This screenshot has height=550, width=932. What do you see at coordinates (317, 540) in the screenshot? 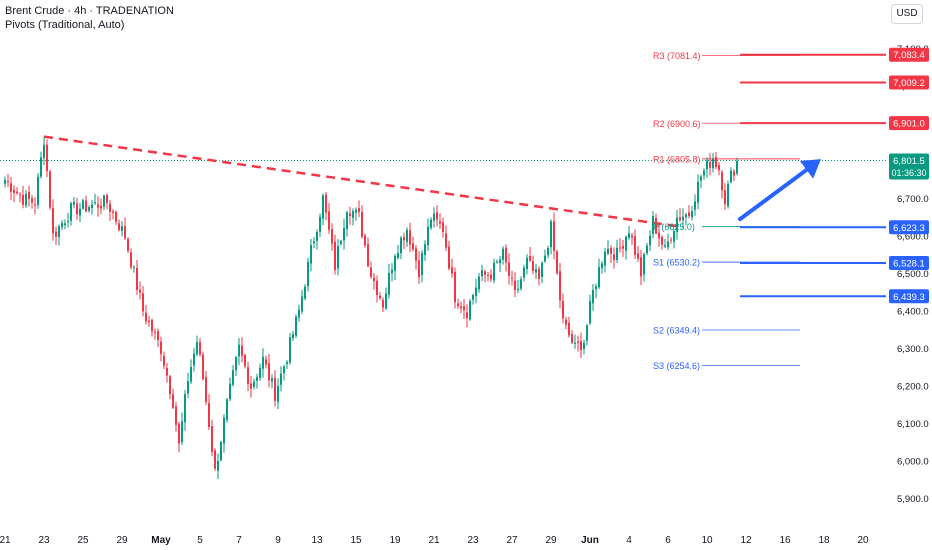
I see `time-tick: 13` at bounding box center [317, 540].